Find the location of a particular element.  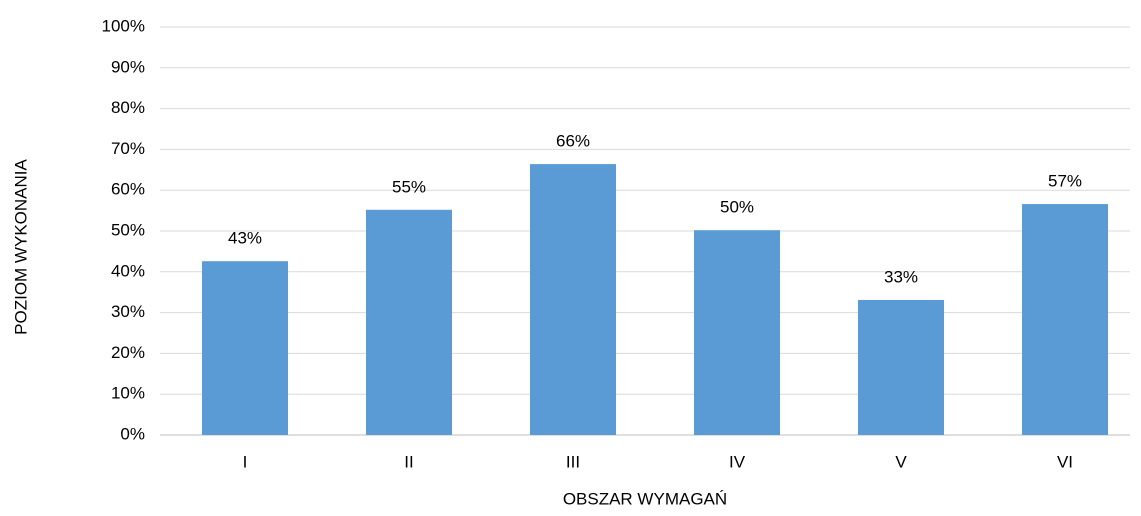

value-label: 55% is located at coordinates (409, 186).